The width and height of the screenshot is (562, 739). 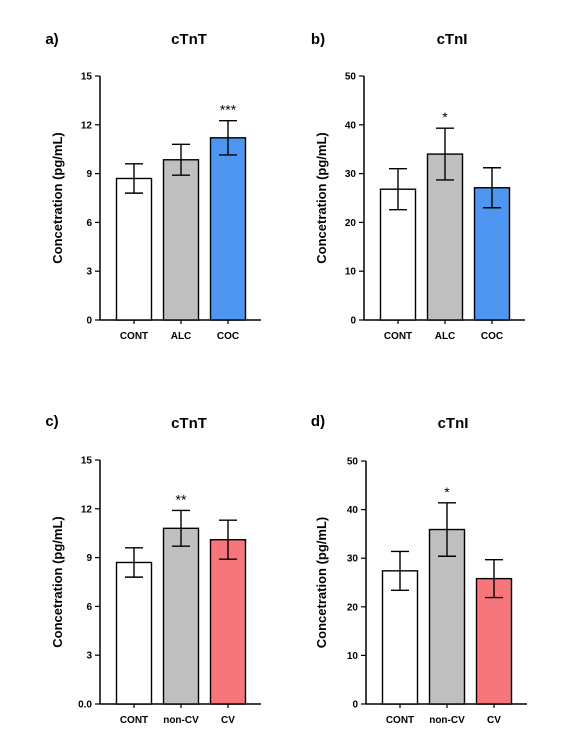 What do you see at coordinates (51, 421) in the screenshot?
I see `panel-letter: c)` at bounding box center [51, 421].